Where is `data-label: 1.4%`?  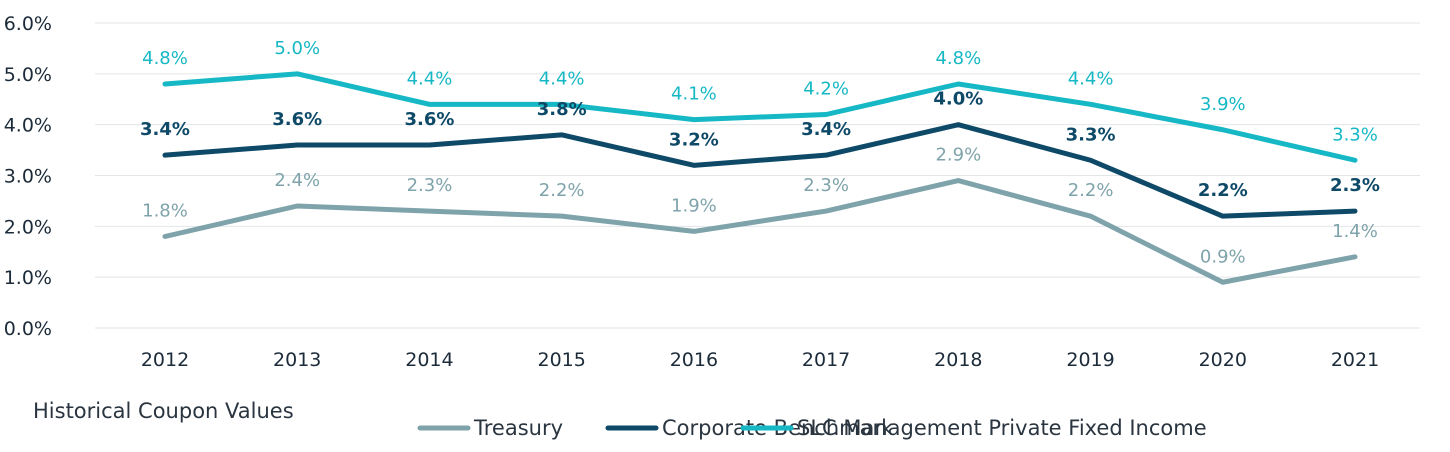
data-label: 1.4% is located at coordinates (1355, 231).